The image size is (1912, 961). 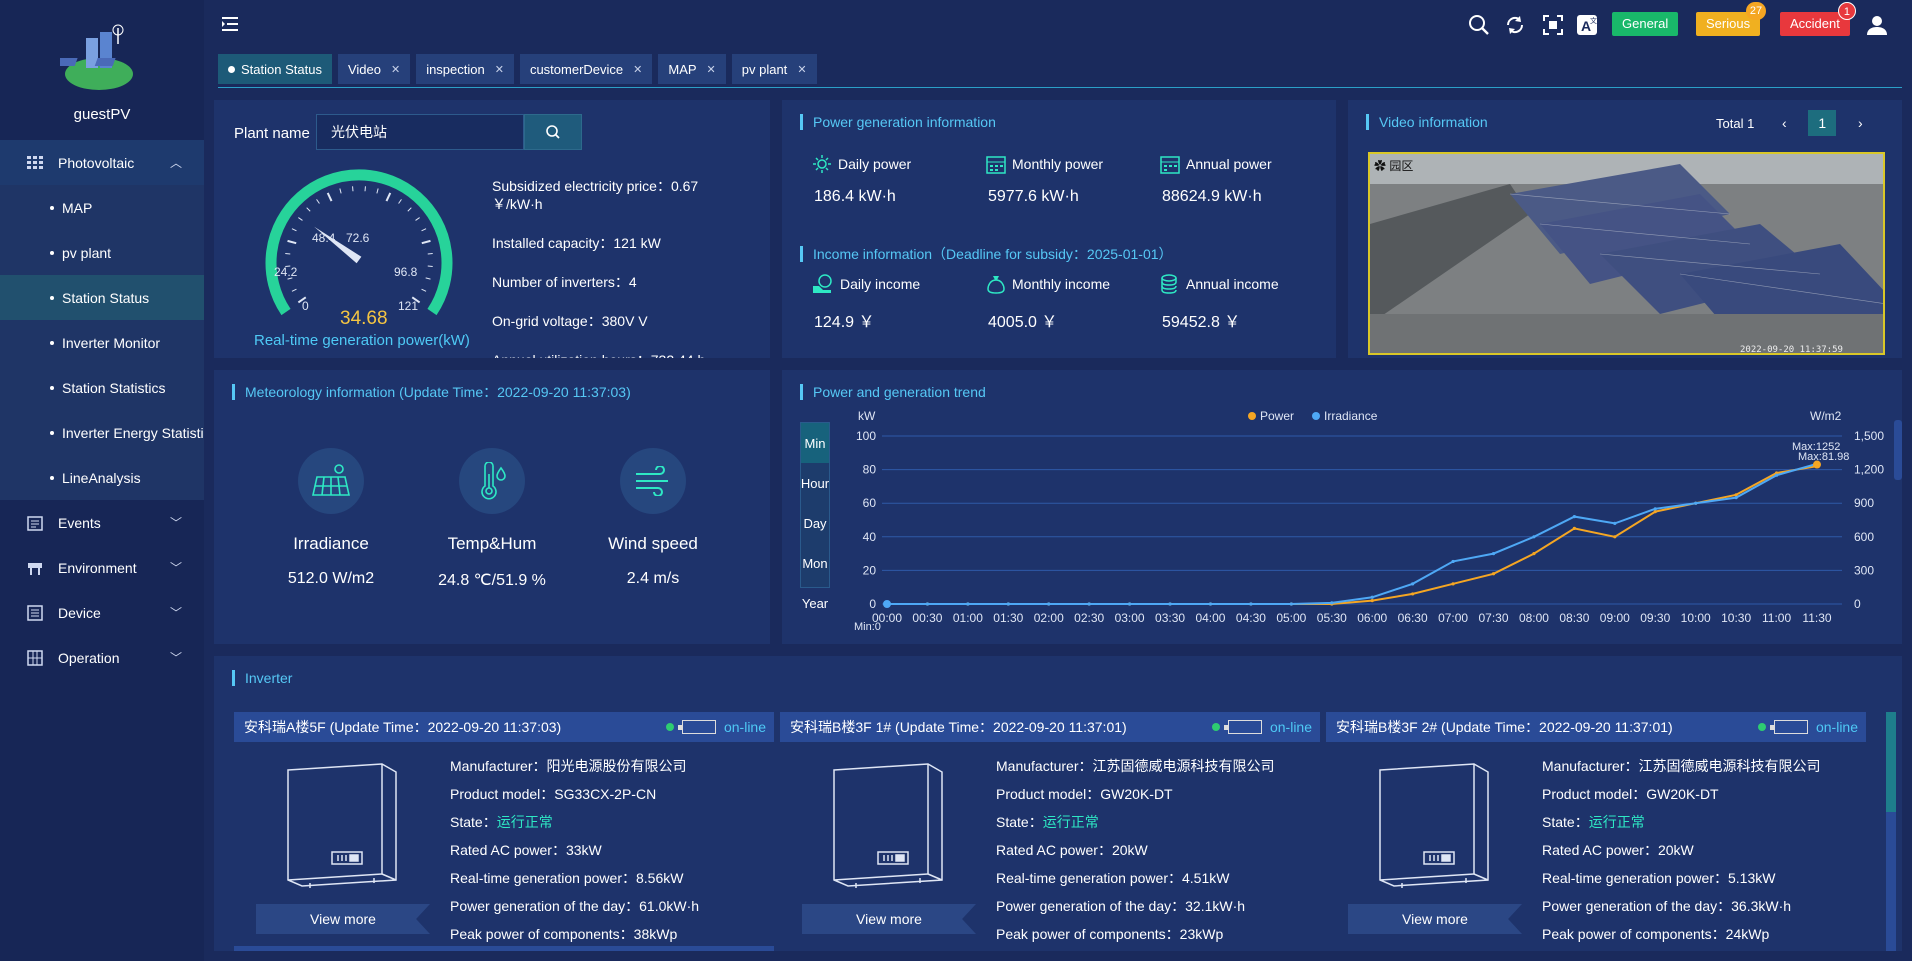 I want to click on tab-inspection: inspection ✕, so click(x=465, y=69).